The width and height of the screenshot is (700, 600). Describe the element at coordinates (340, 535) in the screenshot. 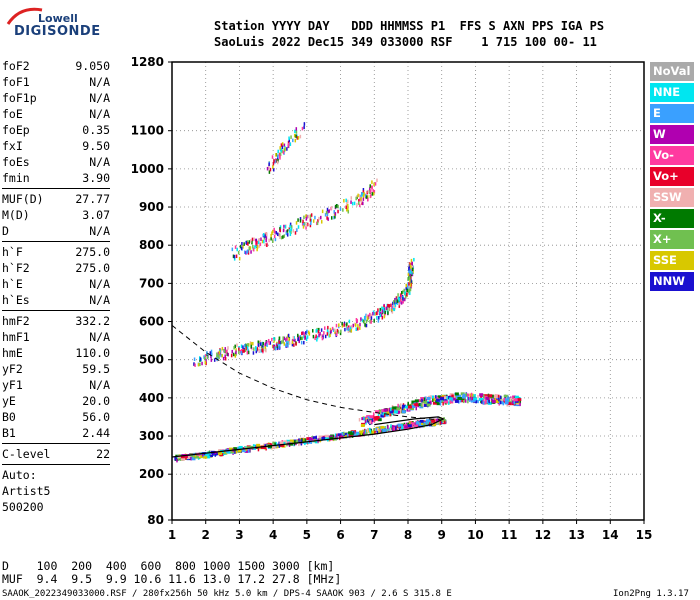

I see `x-tick-label: 6` at that location.